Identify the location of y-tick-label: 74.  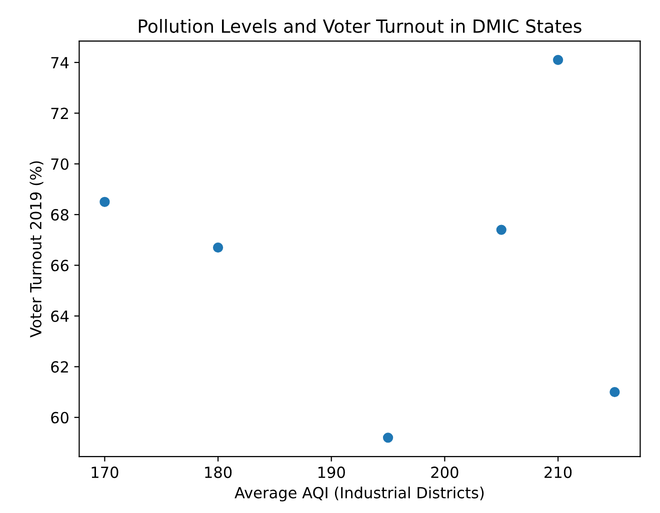
(60, 62).